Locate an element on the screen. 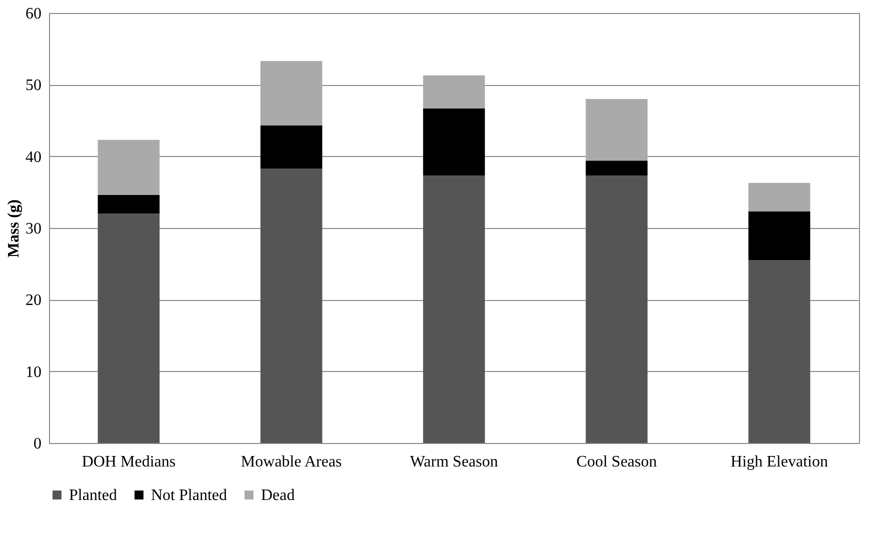 The image size is (893, 541). y-tick-label: 40 is located at coordinates (34, 157).